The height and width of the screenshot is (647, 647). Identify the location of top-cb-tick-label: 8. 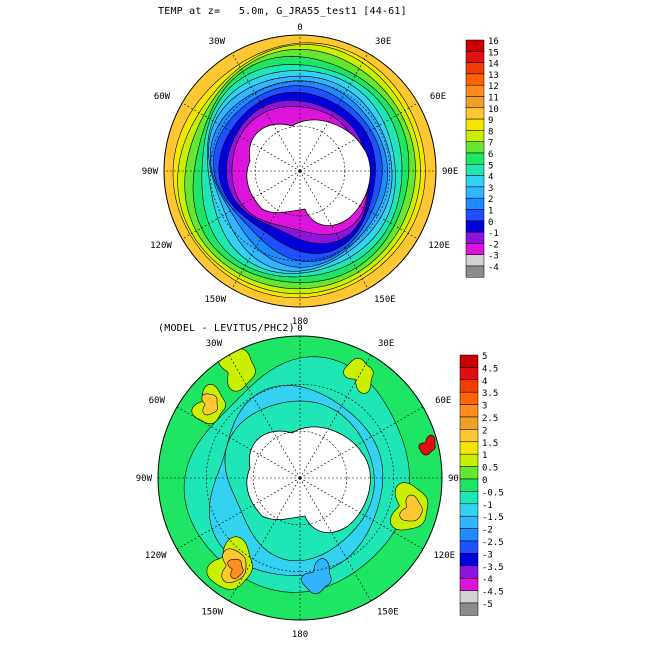
(490, 132).